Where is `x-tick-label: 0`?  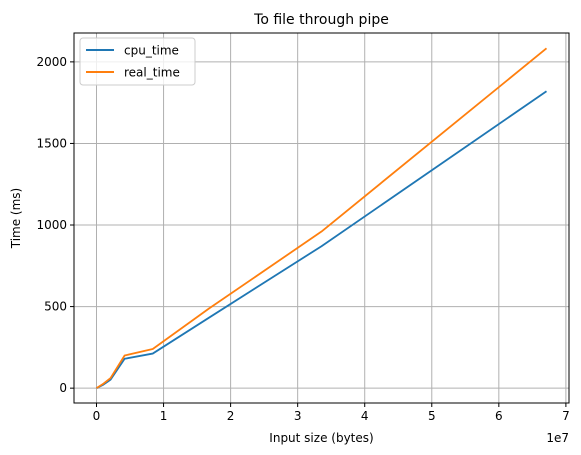 x-tick-label: 0 is located at coordinates (97, 416).